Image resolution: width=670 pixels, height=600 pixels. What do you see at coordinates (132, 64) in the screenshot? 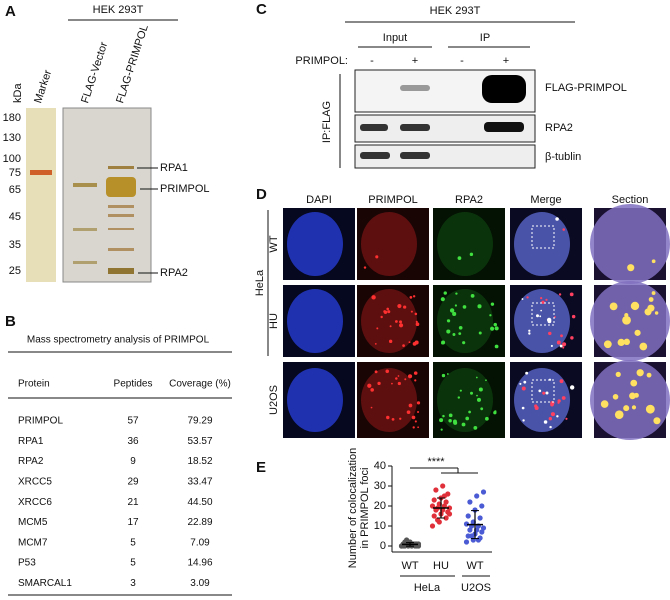
I see `lane-label: FLAG-PRIMPOL` at bounding box center [132, 64].